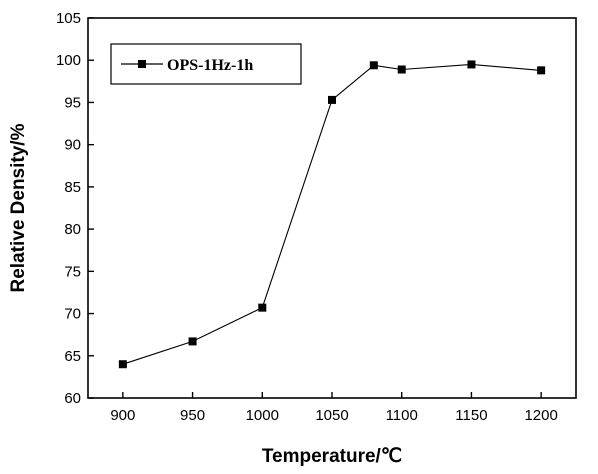  What do you see at coordinates (122, 415) in the screenshot?
I see `x-tick-label: 900` at bounding box center [122, 415].